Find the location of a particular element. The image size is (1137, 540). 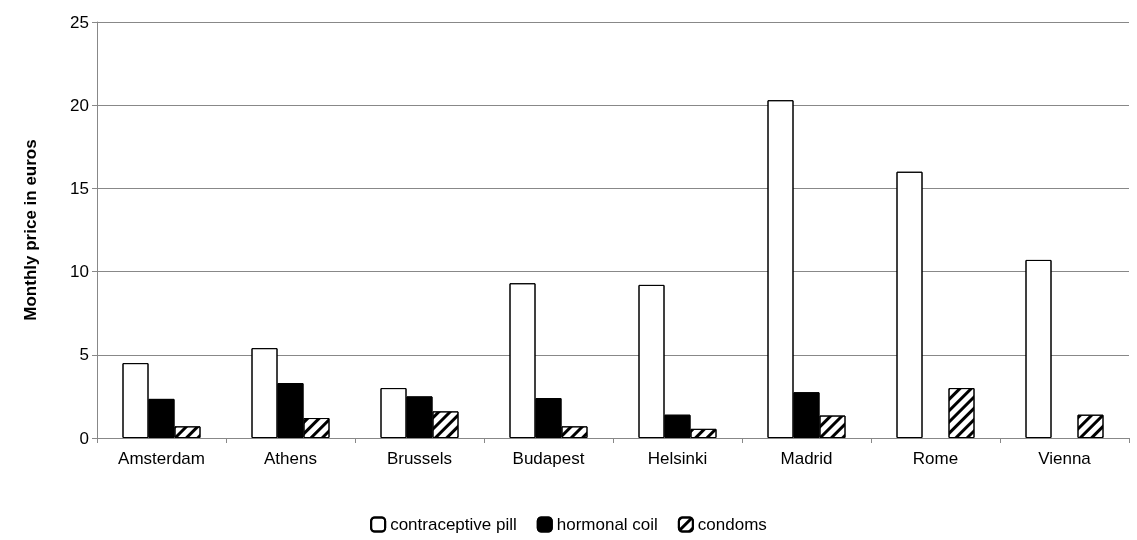

y-axis-title: Monthly price in euros is located at coordinates (30, 230).